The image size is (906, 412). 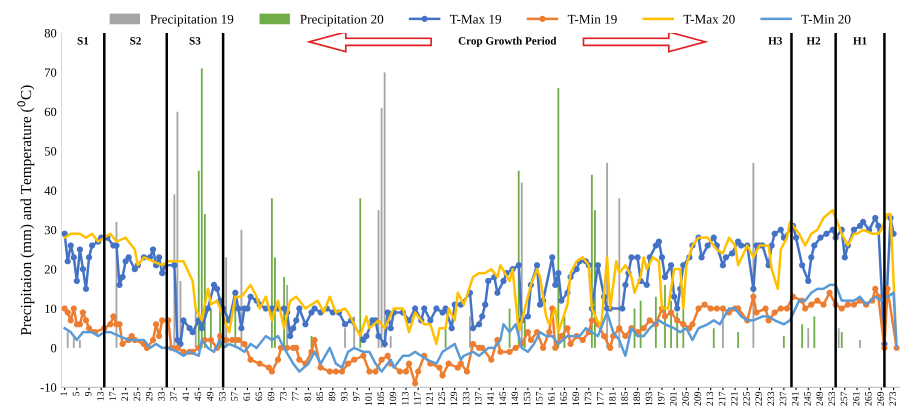 I want to click on x-tick-label: 81, so click(x=307, y=396).